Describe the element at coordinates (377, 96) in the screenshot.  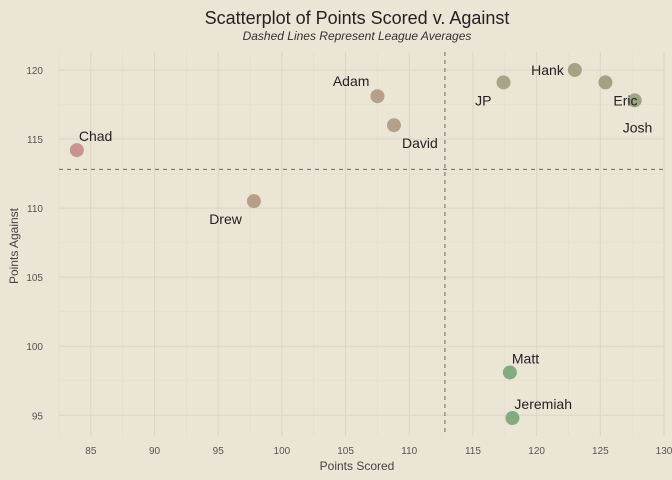
I see `data-point-adam` at that location.